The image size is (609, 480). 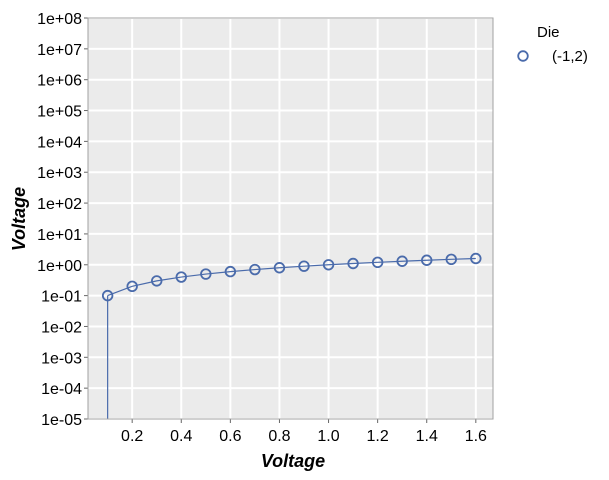 What do you see at coordinates (552, 44) in the screenshot?
I see `legend: Die (-1,2)` at bounding box center [552, 44].